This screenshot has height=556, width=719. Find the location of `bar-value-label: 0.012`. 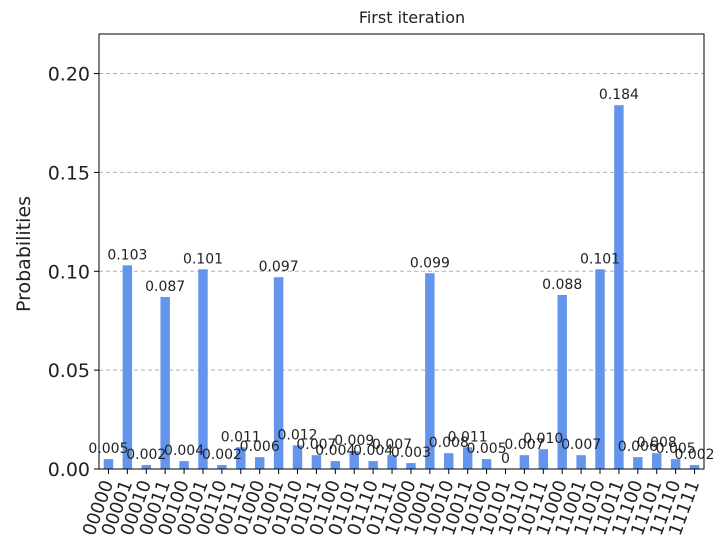

bar-value-label: 0.012 is located at coordinates (297, 435).